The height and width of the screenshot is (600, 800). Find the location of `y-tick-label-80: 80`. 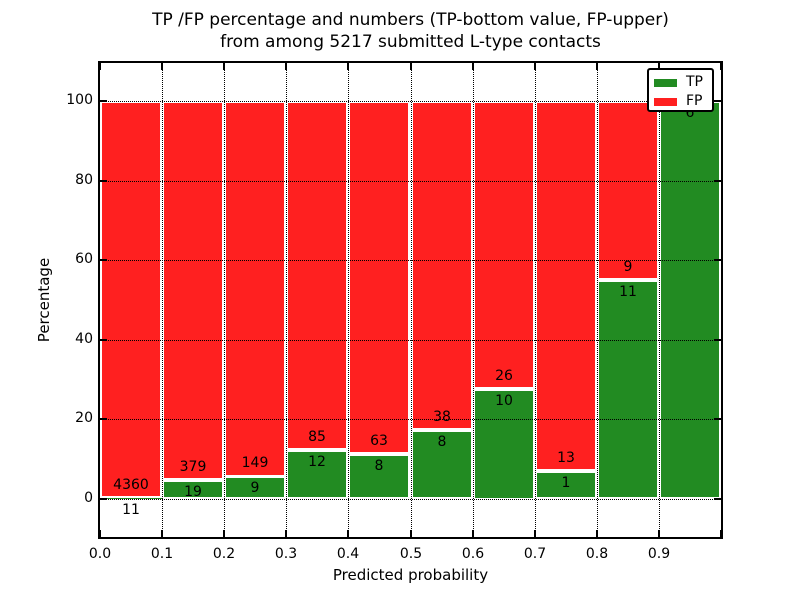

y-tick-label-80: 80 is located at coordinates (84, 180).